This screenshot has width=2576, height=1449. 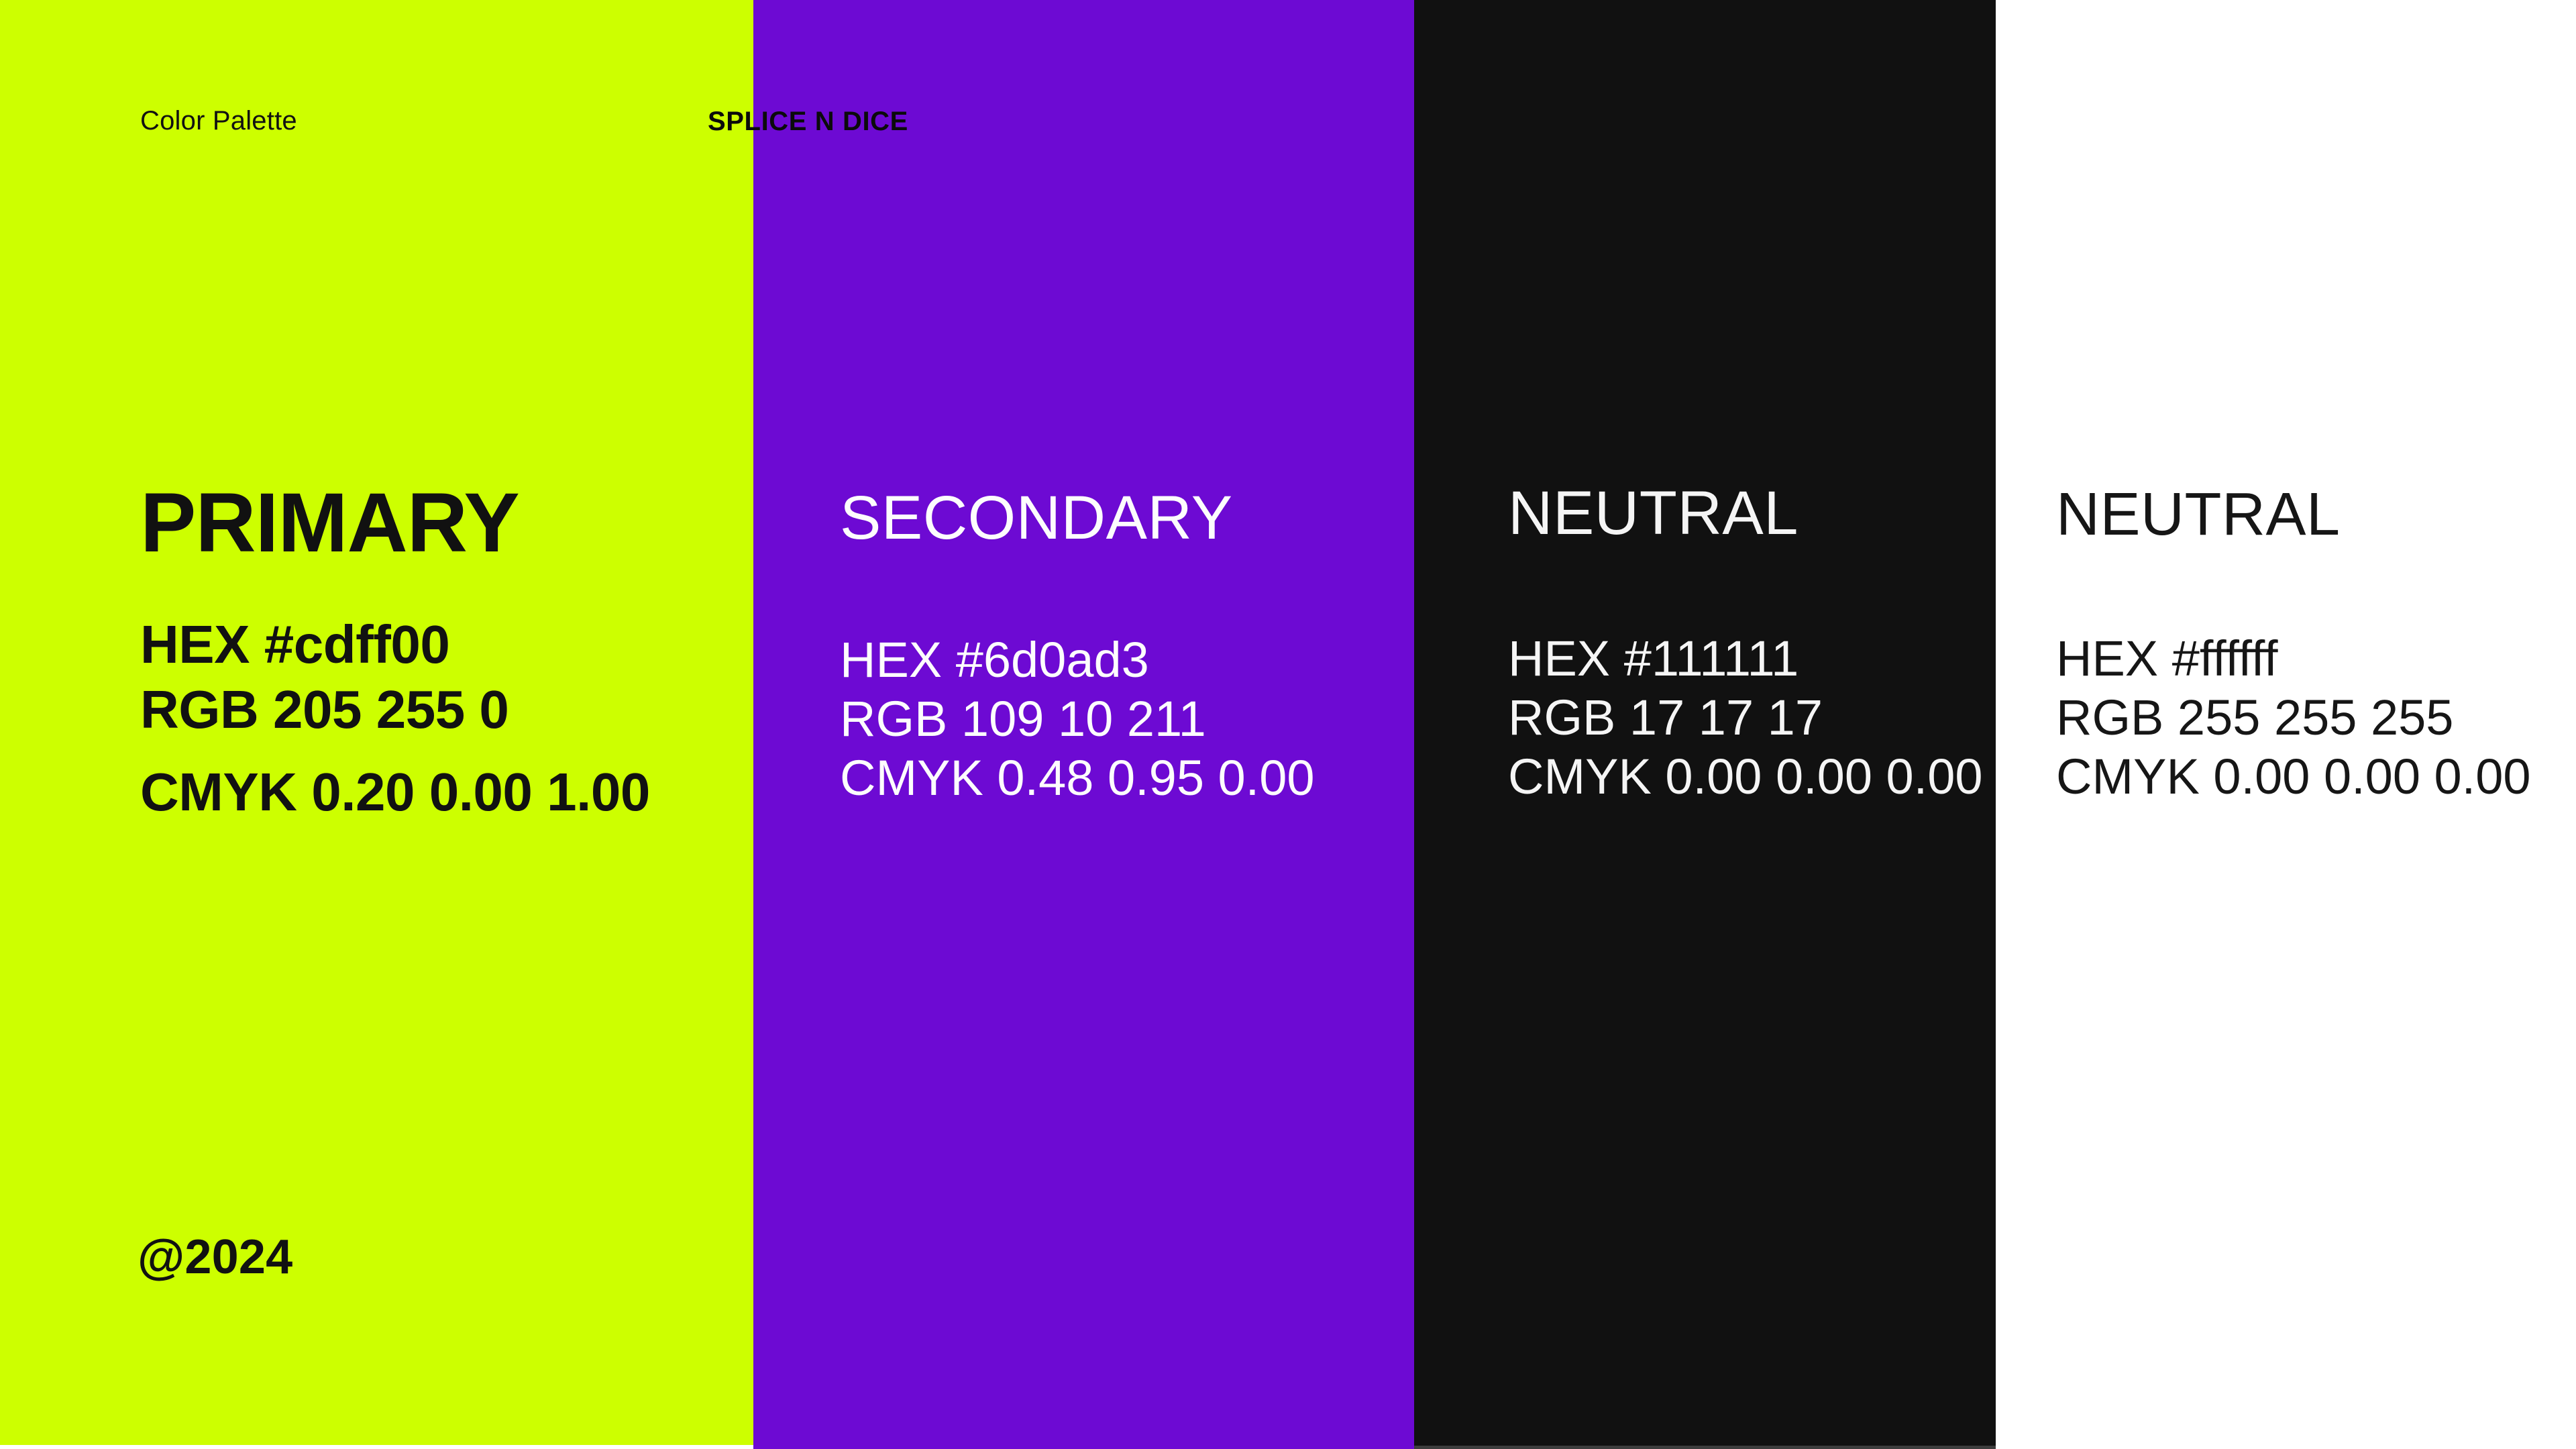 What do you see at coordinates (215, 1257) in the screenshot?
I see `year-label: @2024` at bounding box center [215, 1257].